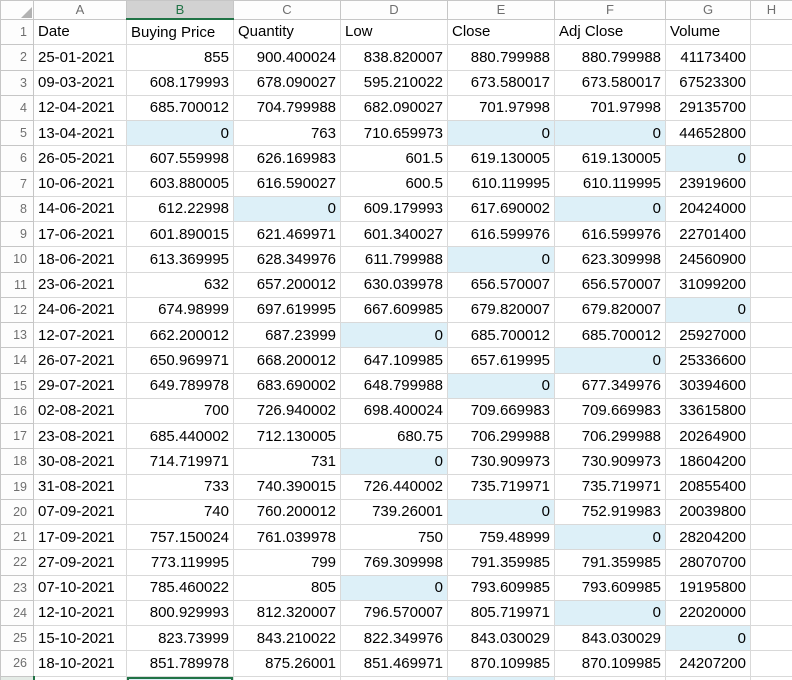 This screenshot has width=792, height=680. I want to click on cell: 752.919983, so click(610, 512).